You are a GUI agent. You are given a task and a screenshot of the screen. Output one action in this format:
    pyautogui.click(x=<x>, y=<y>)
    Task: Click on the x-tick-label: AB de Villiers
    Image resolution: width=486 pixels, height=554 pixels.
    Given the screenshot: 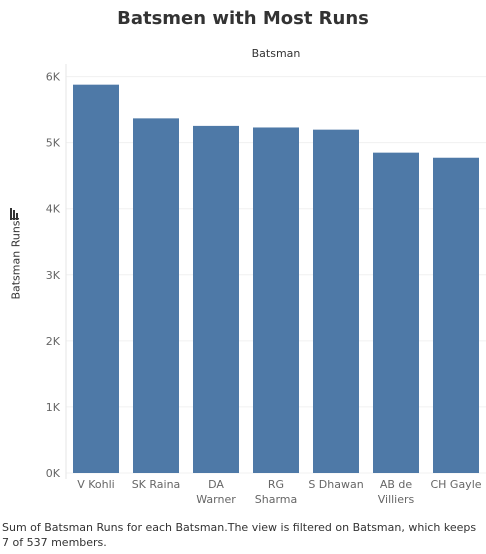 What is the action you would take?
    pyautogui.click(x=396, y=492)
    